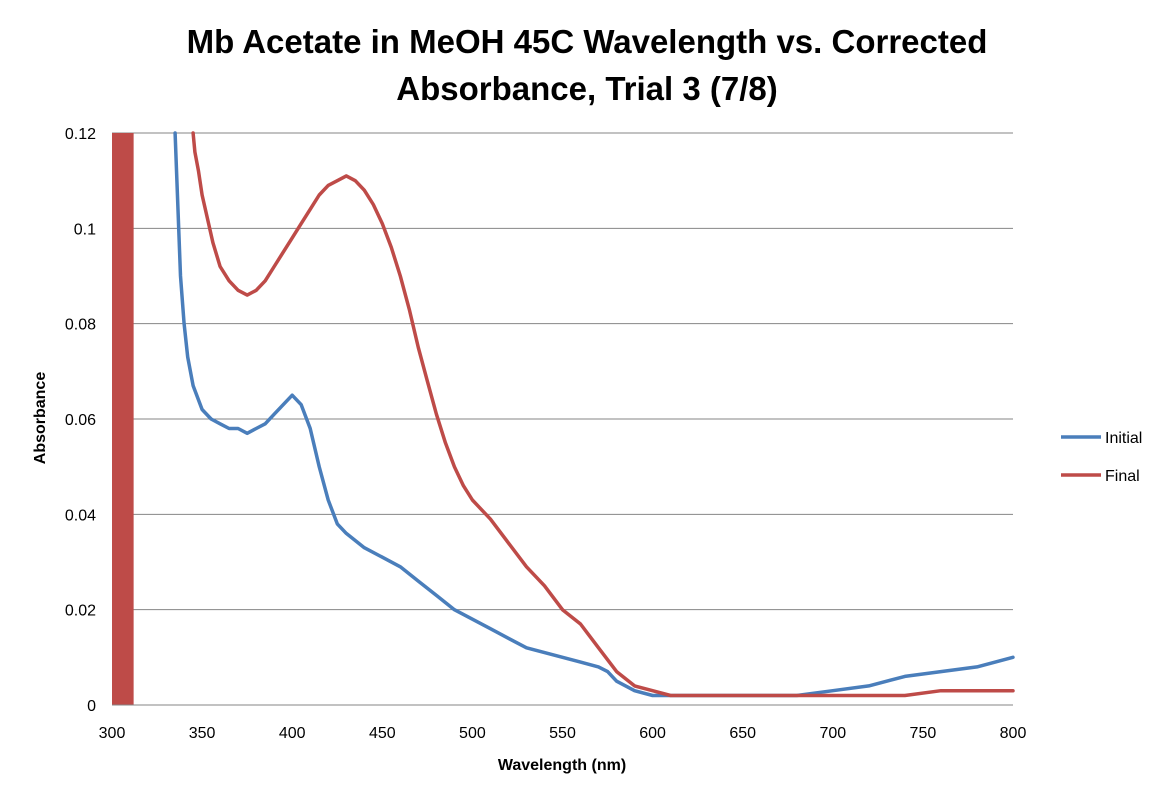 This screenshot has width=1174, height=801. Describe the element at coordinates (80, 611) in the screenshot. I see `y-tick-label: 0.02` at that location.